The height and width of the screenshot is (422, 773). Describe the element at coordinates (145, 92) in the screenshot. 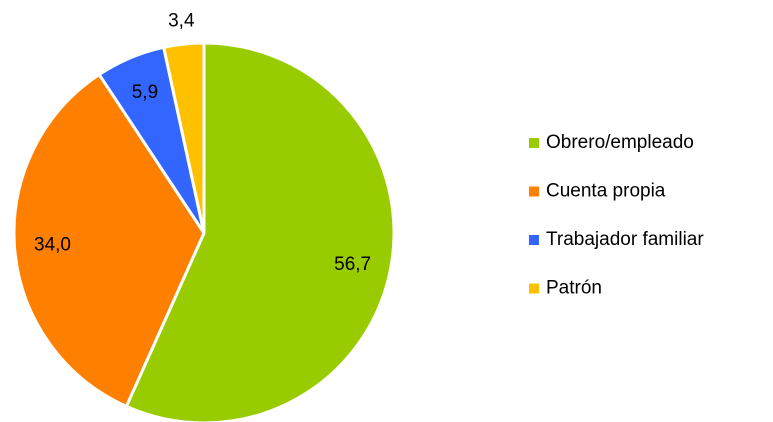

I see `data-label: 5,9` at that location.